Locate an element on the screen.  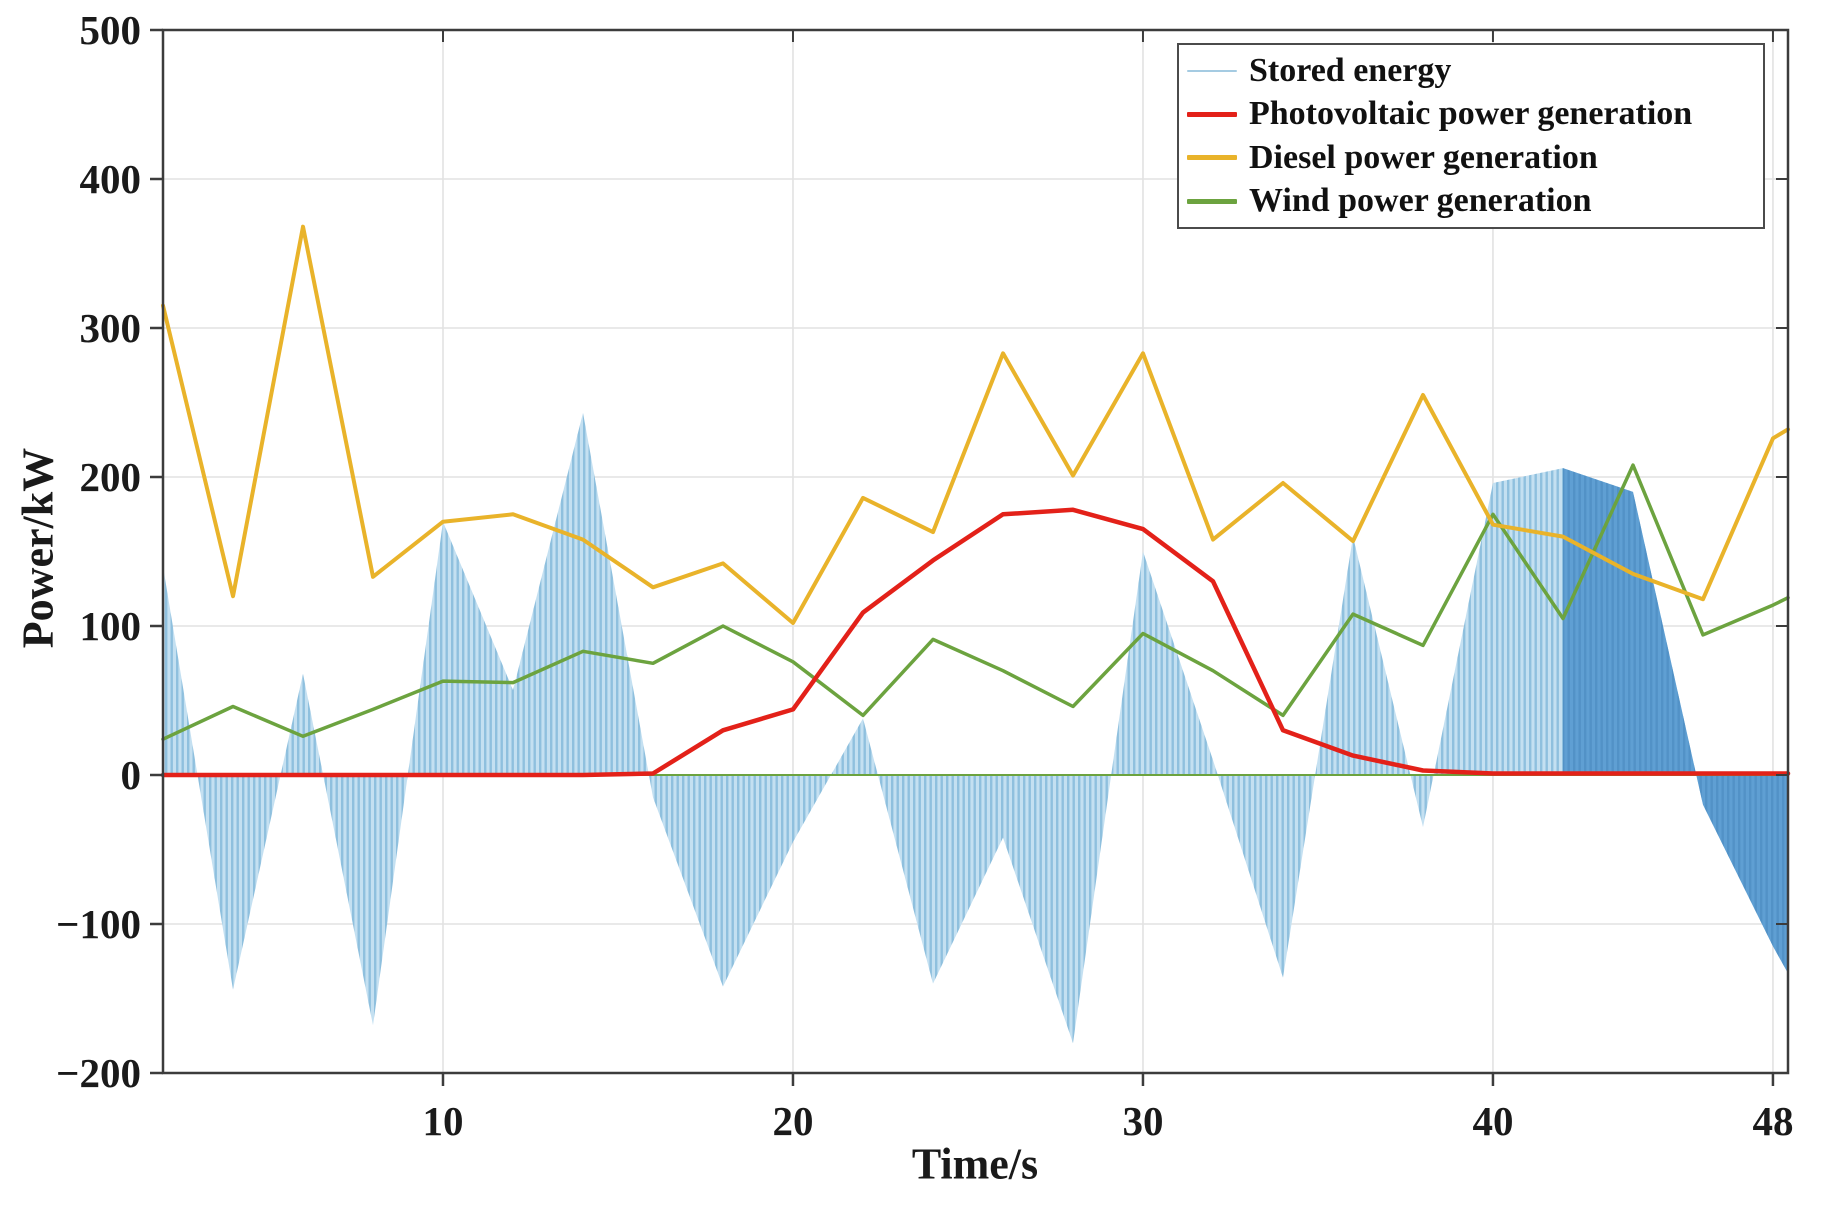
legend-item-diesel: Diesel power generation is located at coordinates (1475, 158).